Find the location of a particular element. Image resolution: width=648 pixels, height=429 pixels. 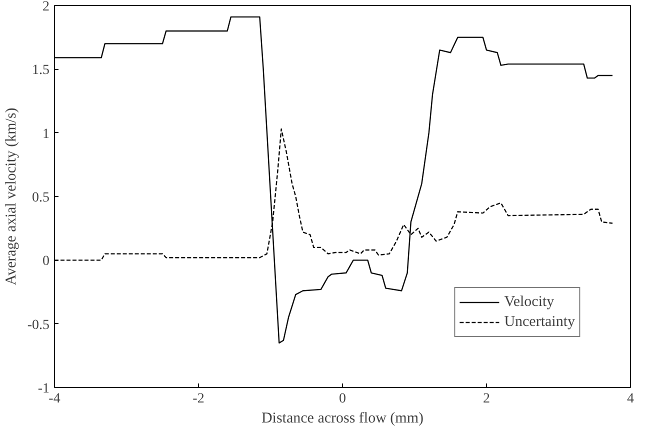

x-tick-label: -2 is located at coordinates (198, 399).